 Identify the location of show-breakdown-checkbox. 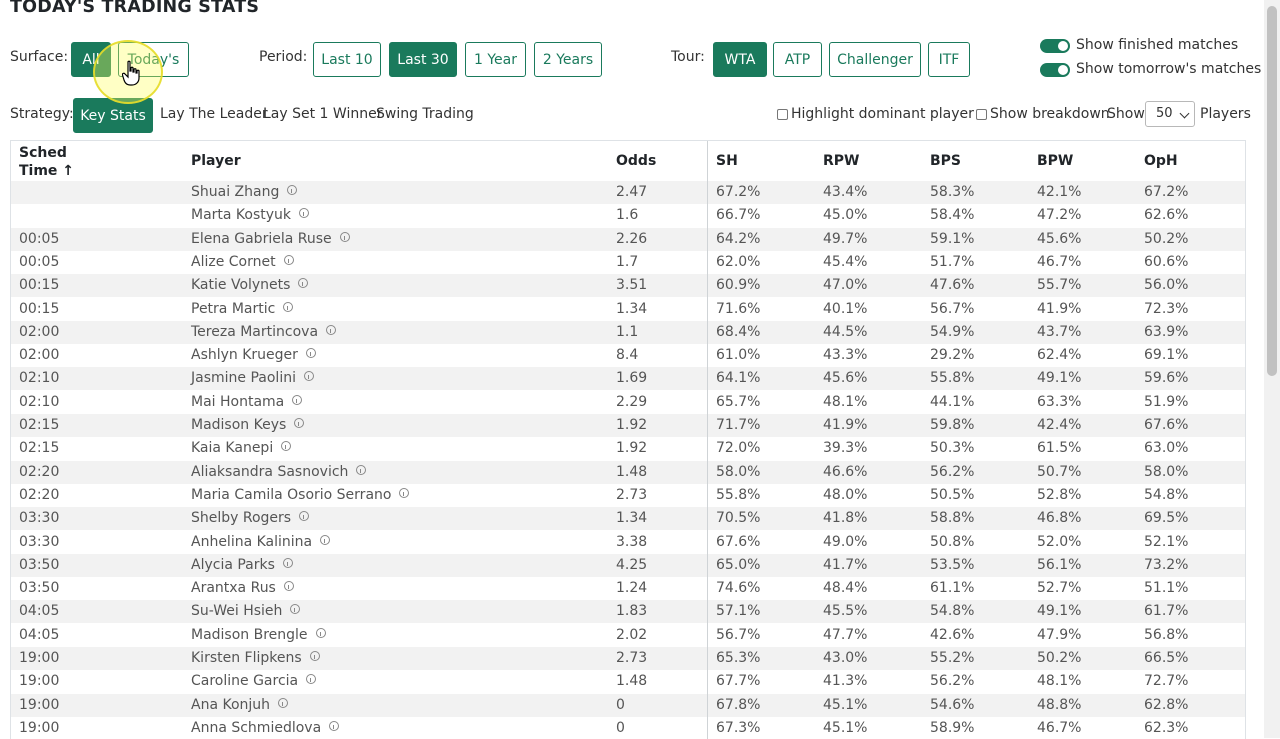
(981, 114).